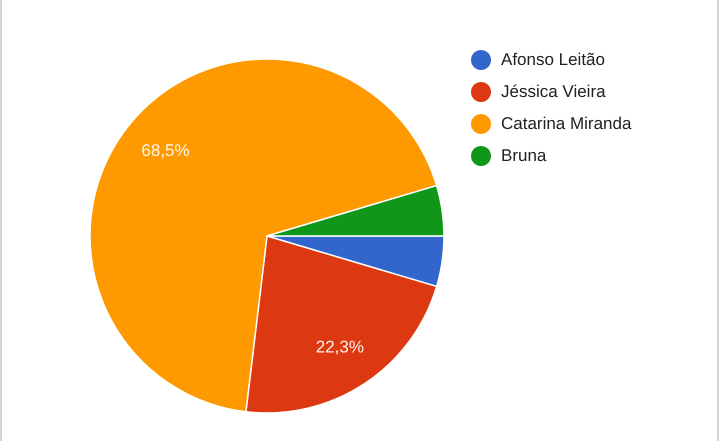 The image size is (719, 441). Describe the element at coordinates (553, 92) in the screenshot. I see `legend-label: Jéssica Vieira` at that location.